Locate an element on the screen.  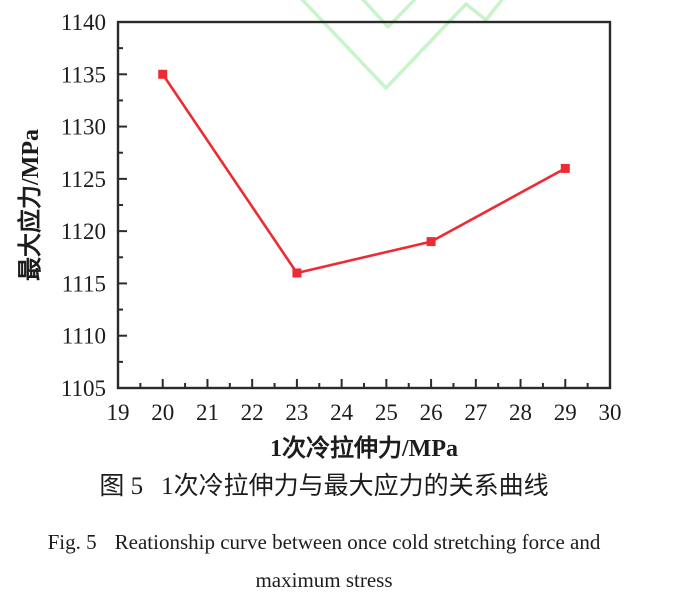
x-tick-label: 29 is located at coordinates (565, 412).